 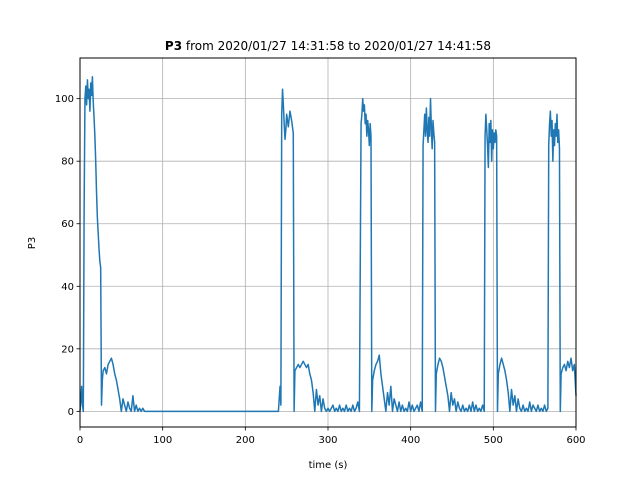 I want to click on x-tick-label: 300, so click(x=327, y=440).